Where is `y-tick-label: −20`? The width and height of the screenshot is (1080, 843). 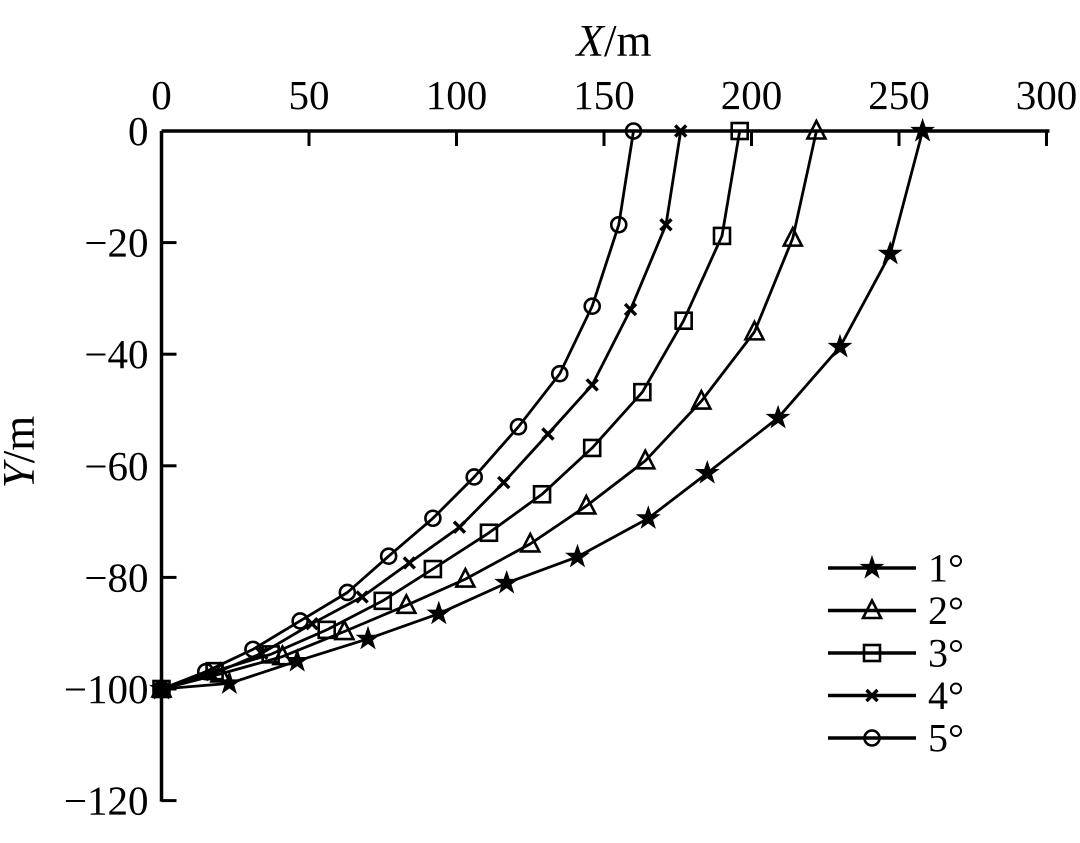 y-tick-label: −20 is located at coordinates (116, 243).